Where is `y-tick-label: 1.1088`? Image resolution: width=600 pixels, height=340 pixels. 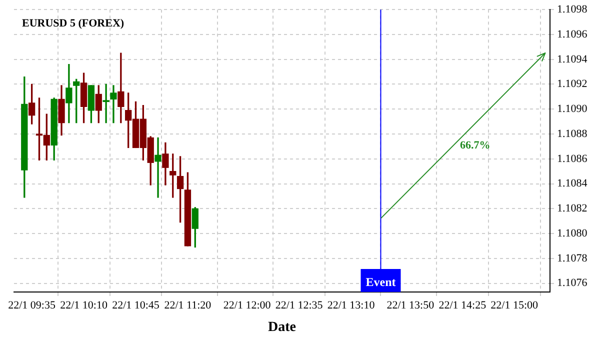 y-tick-label: 1.1088 is located at coordinates (572, 134).